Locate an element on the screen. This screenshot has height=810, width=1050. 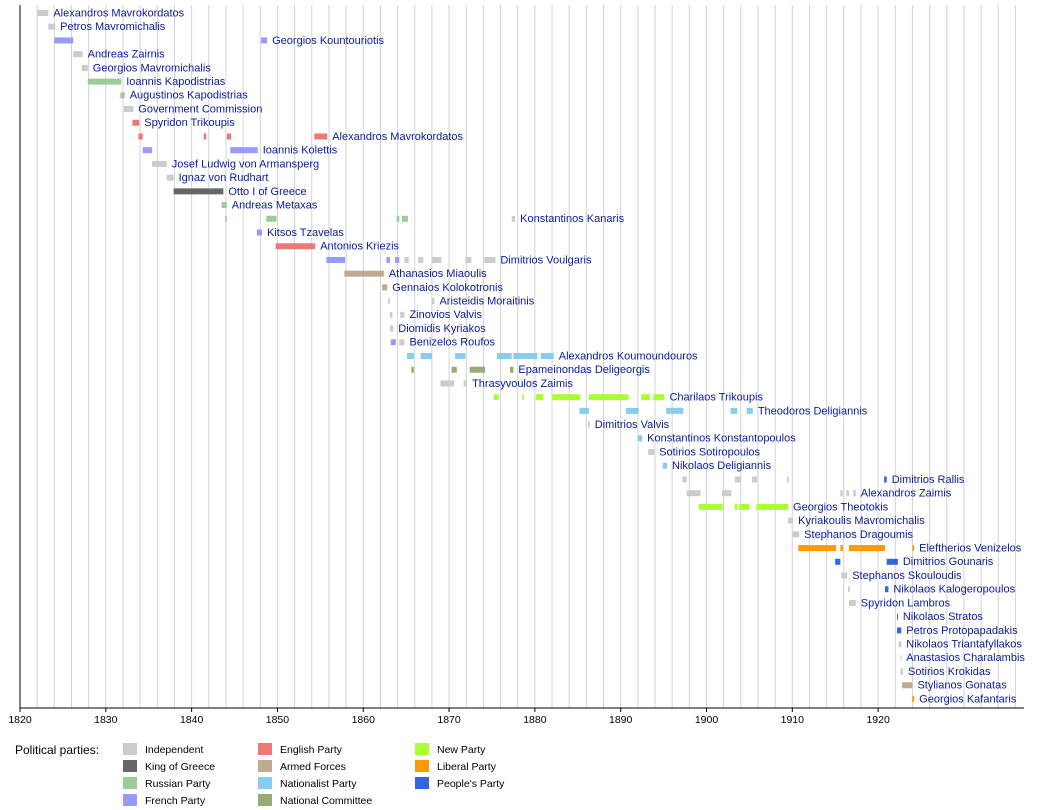
legend-label: King of Greece is located at coordinates (180, 767).